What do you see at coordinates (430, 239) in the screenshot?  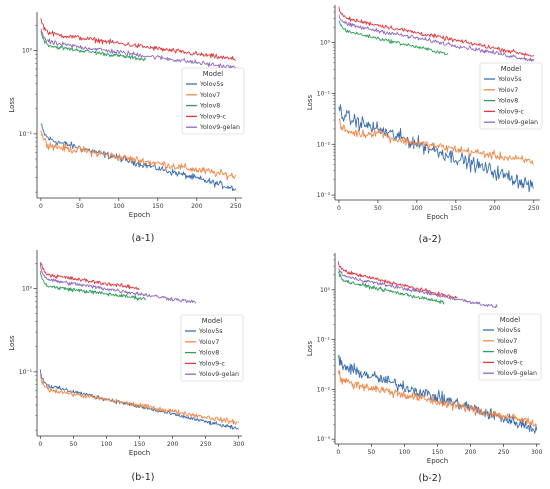 I see `panel-caption: (a-2)` at bounding box center [430, 239].